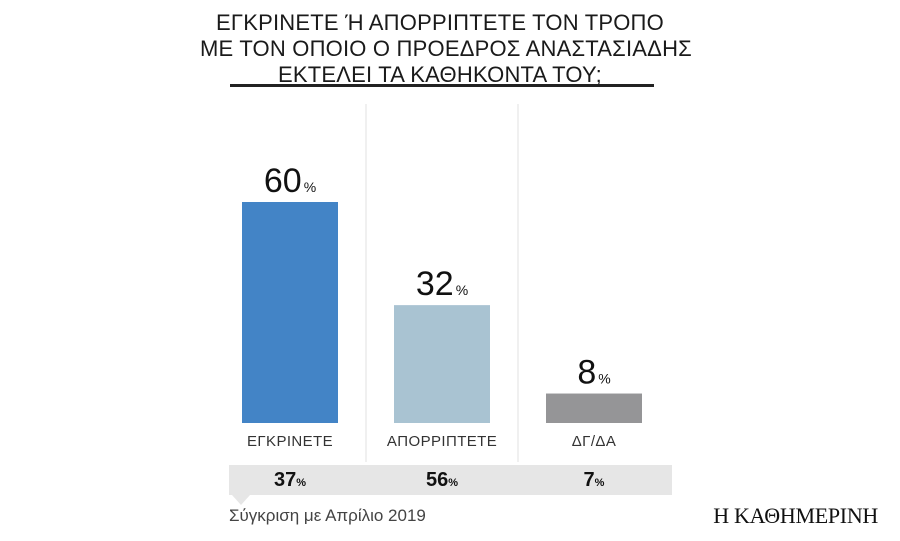 The width and height of the screenshot is (900, 541). I want to click on comparison-pointer, so click(241, 500).